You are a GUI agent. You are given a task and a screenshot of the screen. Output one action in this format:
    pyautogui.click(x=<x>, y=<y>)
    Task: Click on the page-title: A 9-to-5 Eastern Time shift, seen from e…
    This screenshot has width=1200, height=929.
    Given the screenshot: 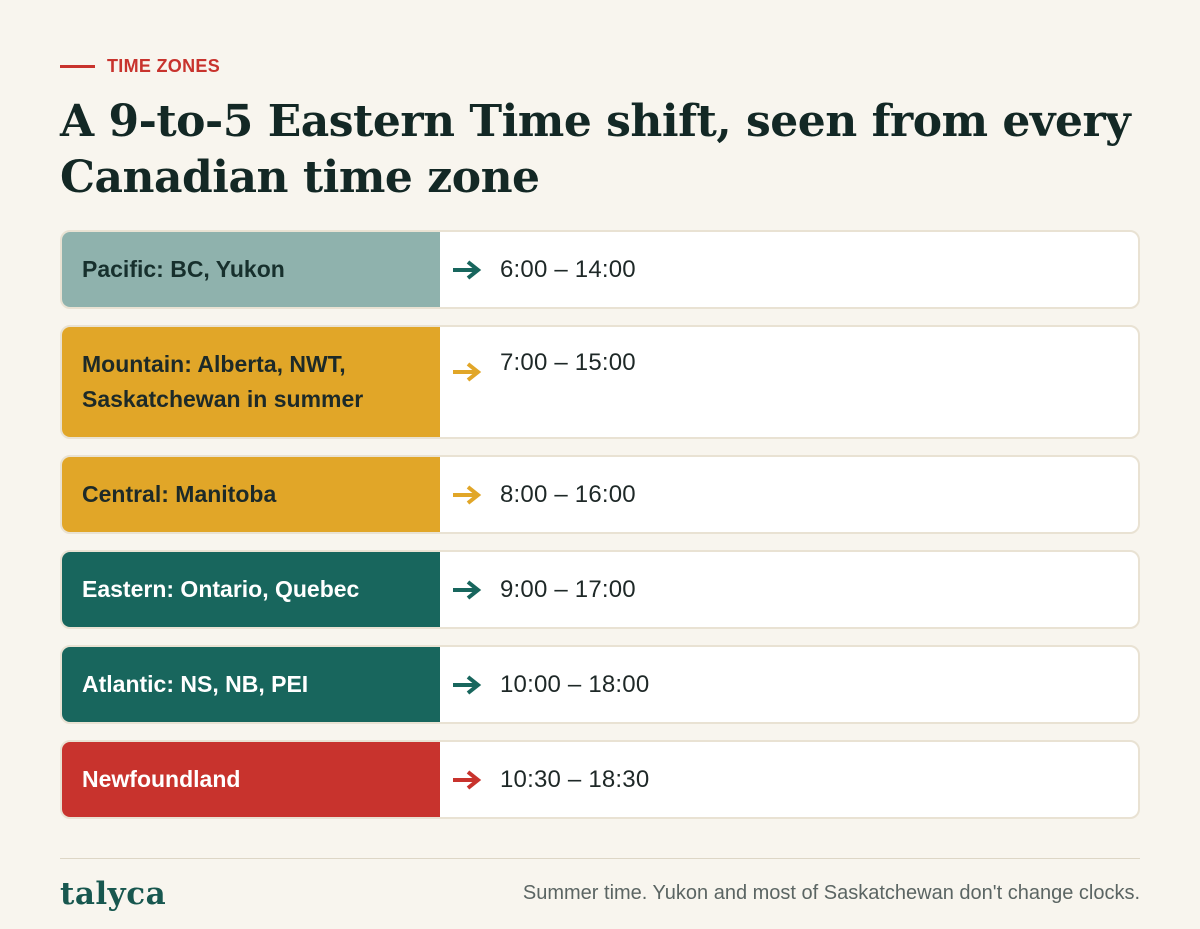 What is the action you would take?
    pyautogui.click(x=595, y=149)
    